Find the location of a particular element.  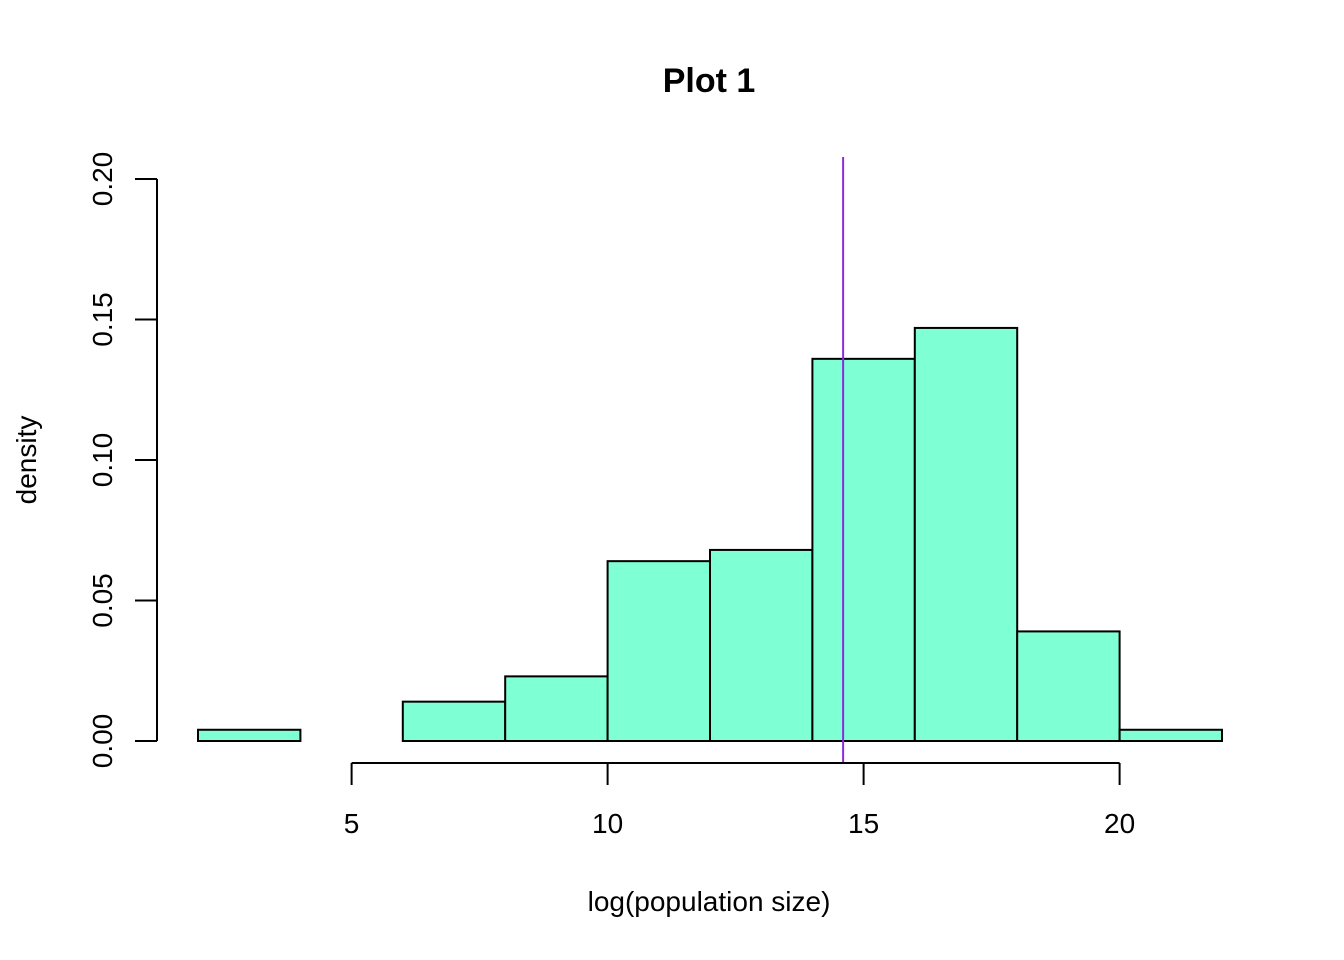

x-axis-label: log(population size) is located at coordinates (709, 901).